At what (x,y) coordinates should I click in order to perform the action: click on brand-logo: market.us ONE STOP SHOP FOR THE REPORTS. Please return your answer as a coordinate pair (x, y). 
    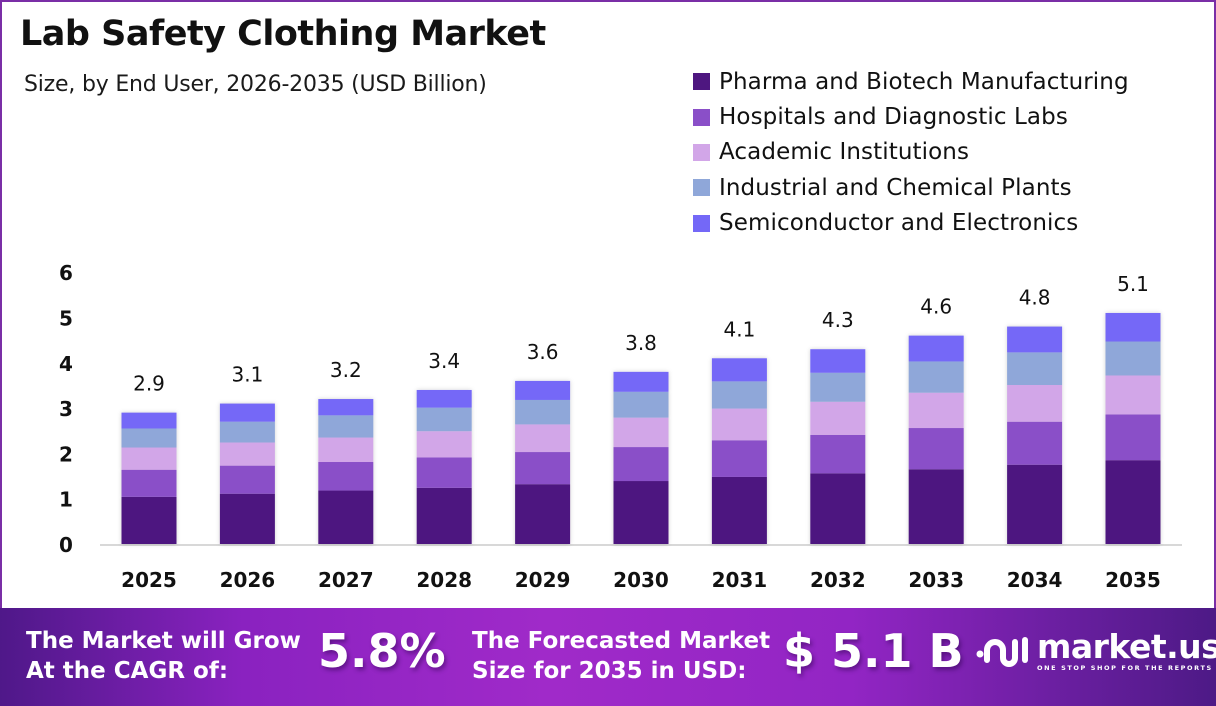
    Looking at the image, I should click on (1095, 651).